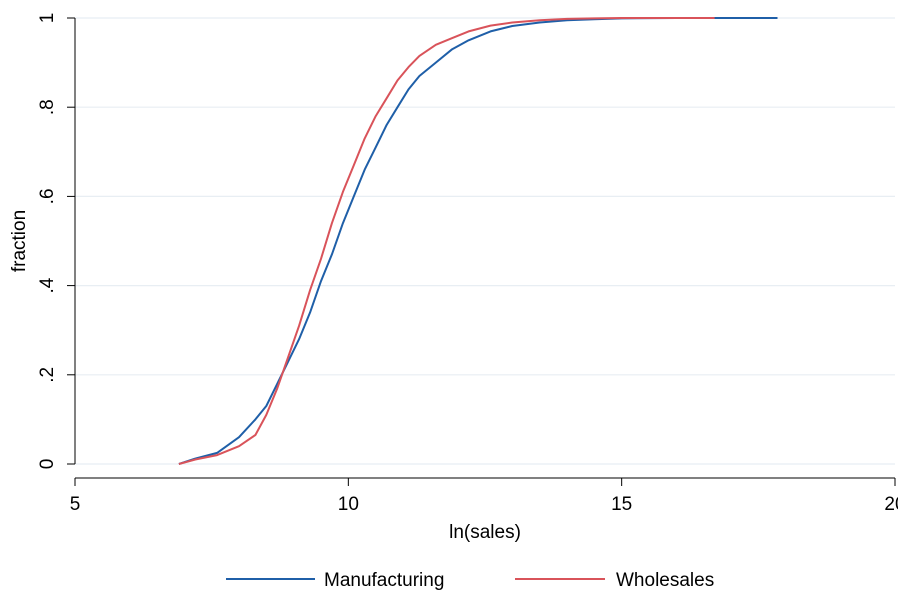 The image size is (898, 601). I want to click on x-tick-label: 5, so click(75, 504).